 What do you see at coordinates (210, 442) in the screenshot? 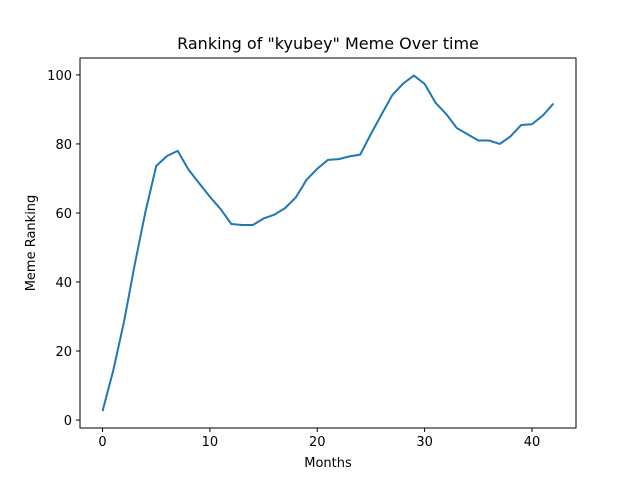
I see `x-tick-label: 10` at bounding box center [210, 442].